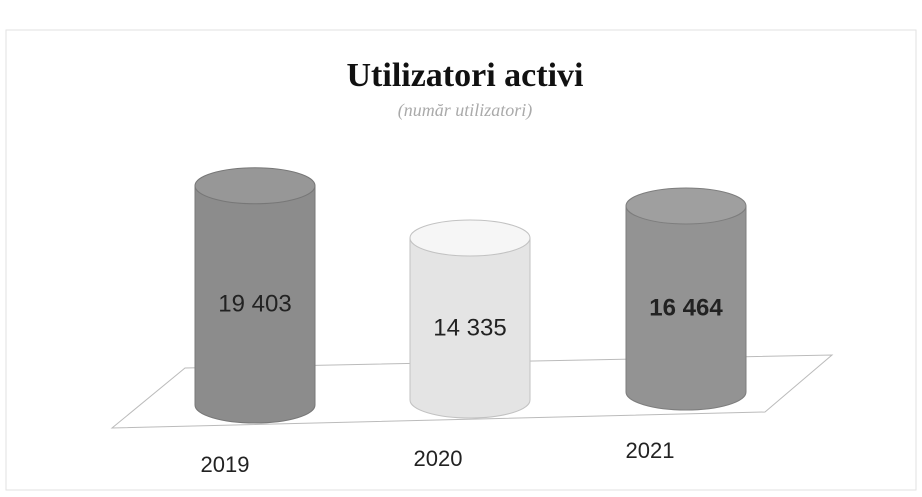 This screenshot has width=922, height=497. Describe the element at coordinates (225, 464) in the screenshot. I see `x-tick-label: 2019` at that location.